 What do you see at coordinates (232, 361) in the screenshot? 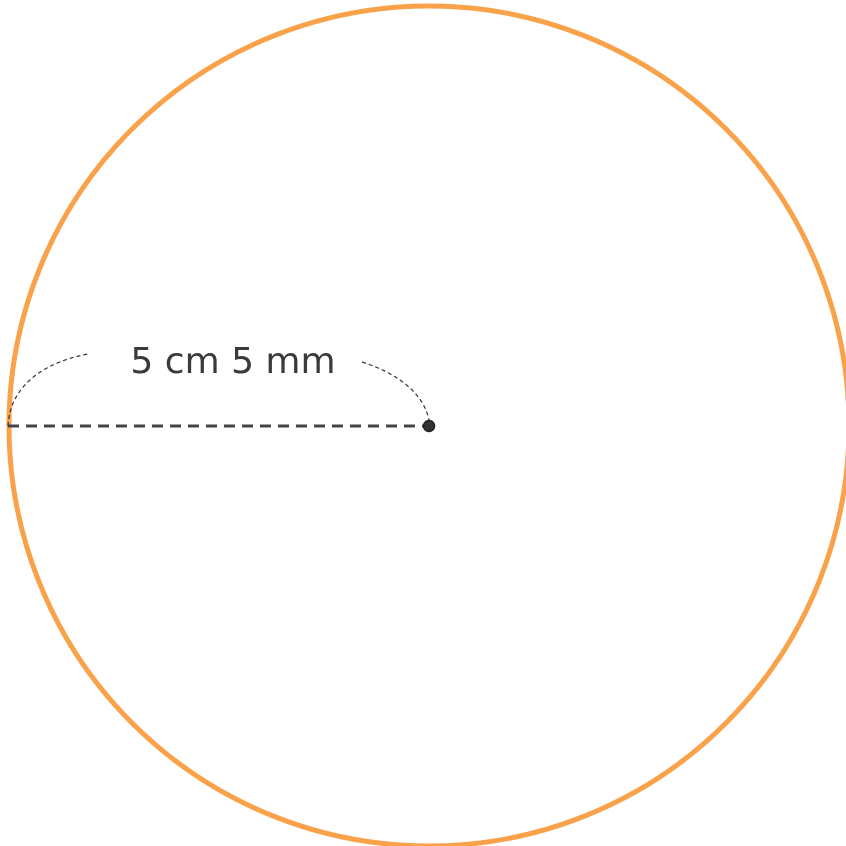
I see `radius-label: 5 cm 5 mm` at bounding box center [232, 361].